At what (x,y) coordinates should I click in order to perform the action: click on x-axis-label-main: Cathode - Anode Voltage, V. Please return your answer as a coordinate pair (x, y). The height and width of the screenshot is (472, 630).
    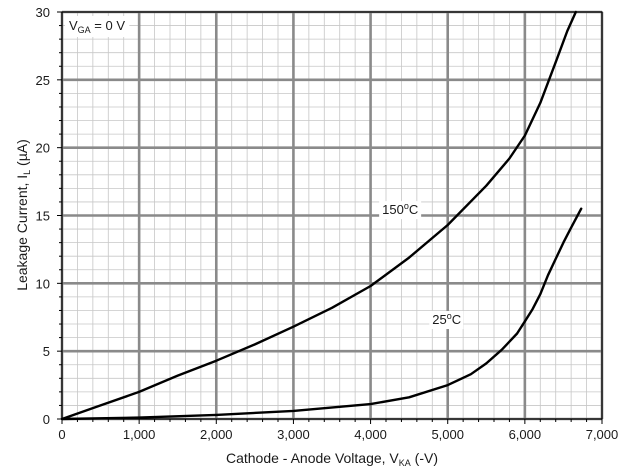
    Looking at the image, I should click on (312, 458).